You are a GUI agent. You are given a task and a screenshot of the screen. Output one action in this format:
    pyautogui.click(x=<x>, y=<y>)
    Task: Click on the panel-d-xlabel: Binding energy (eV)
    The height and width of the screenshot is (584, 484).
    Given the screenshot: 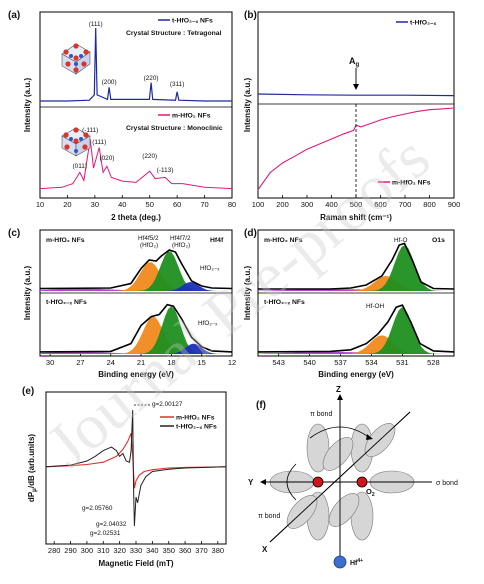 What is the action you would take?
    pyautogui.click(x=356, y=374)
    